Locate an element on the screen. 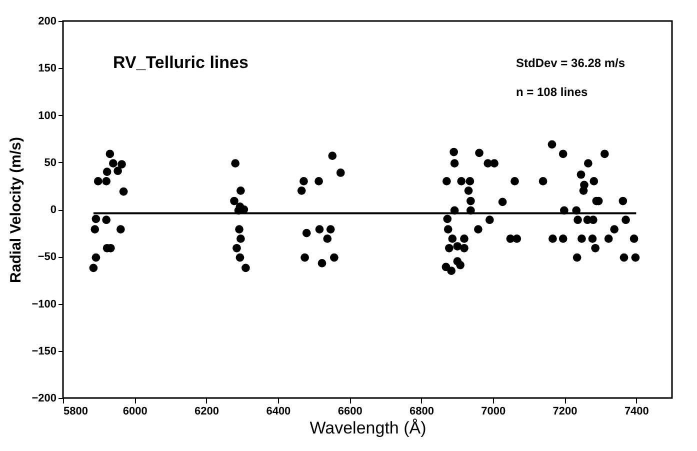 The image size is (697, 451). x-tick-label: 7200 is located at coordinates (565, 412).